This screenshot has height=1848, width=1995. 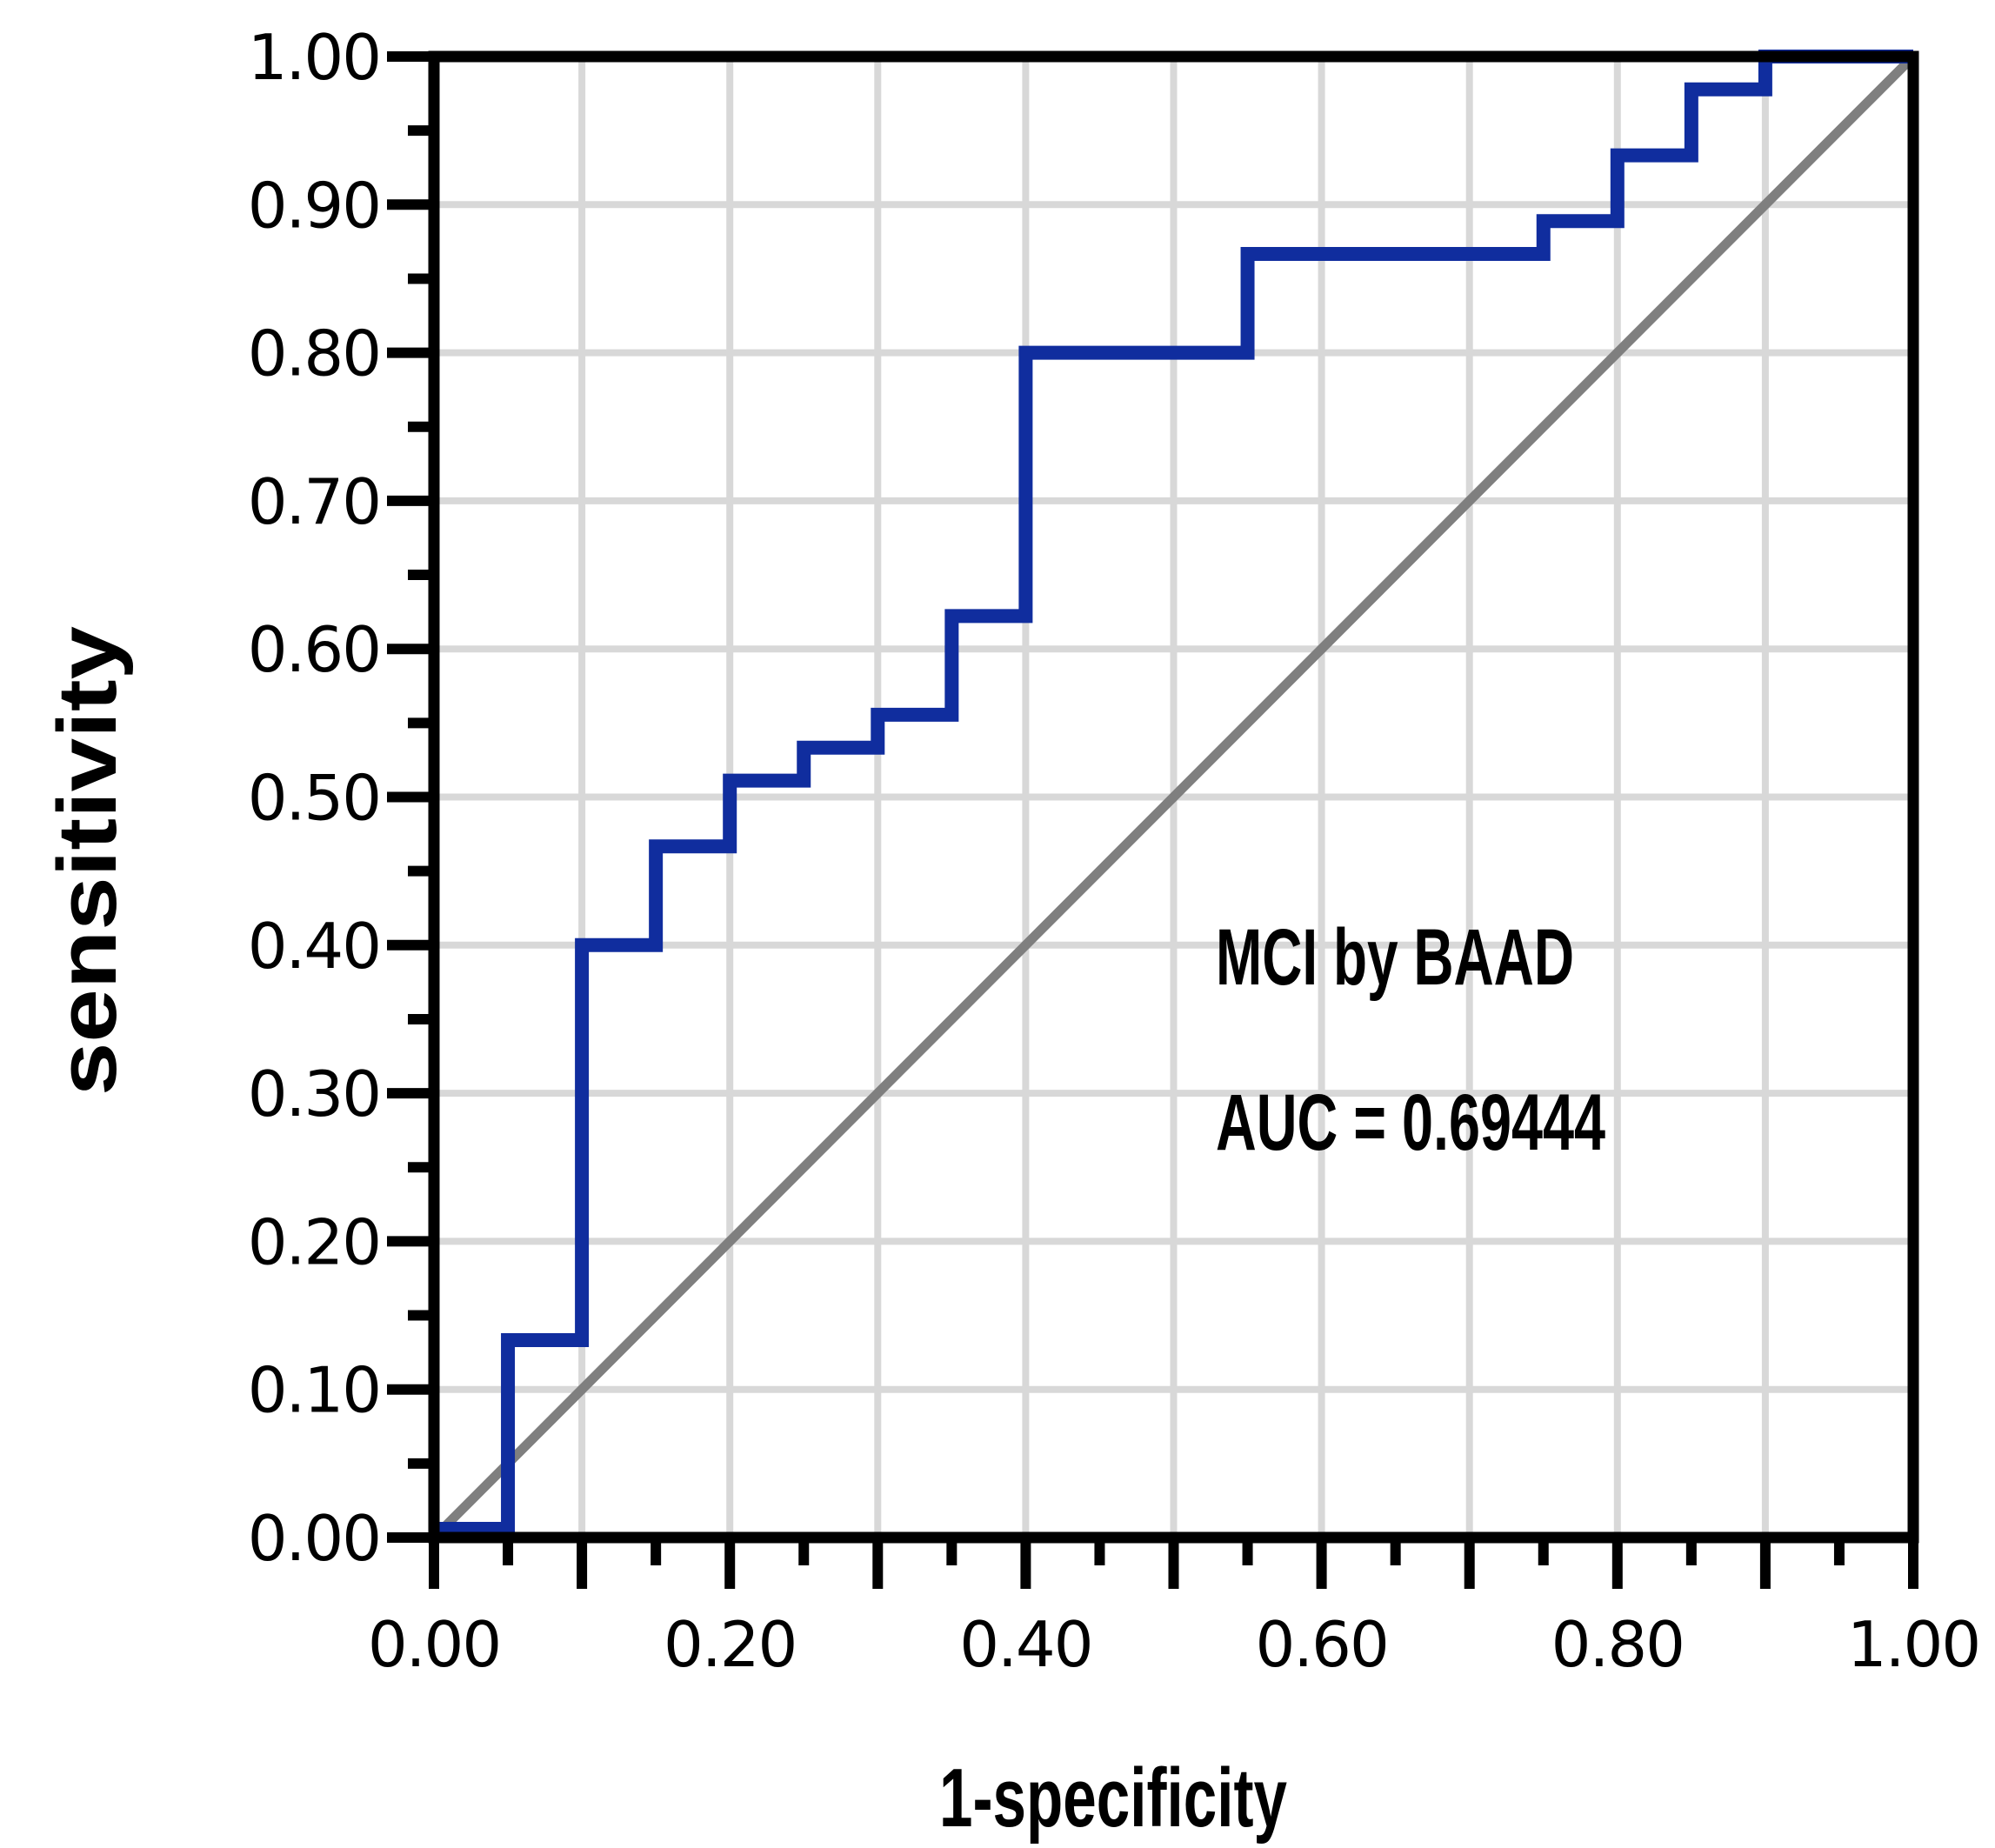 What do you see at coordinates (1617, 1644) in the screenshot?
I see `x-tick-label: 0.80` at bounding box center [1617, 1644].